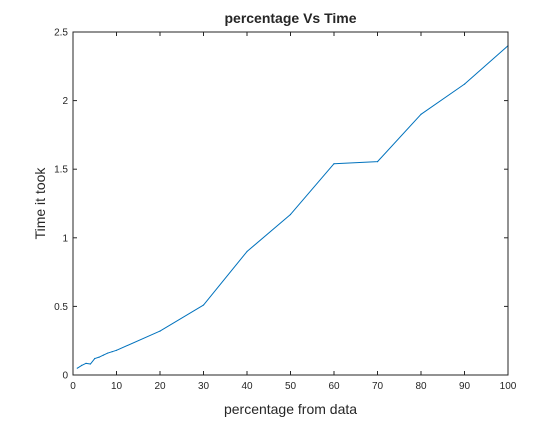 The image size is (560, 425). I want to click on y-tick-label: 0.5, so click(61, 307).